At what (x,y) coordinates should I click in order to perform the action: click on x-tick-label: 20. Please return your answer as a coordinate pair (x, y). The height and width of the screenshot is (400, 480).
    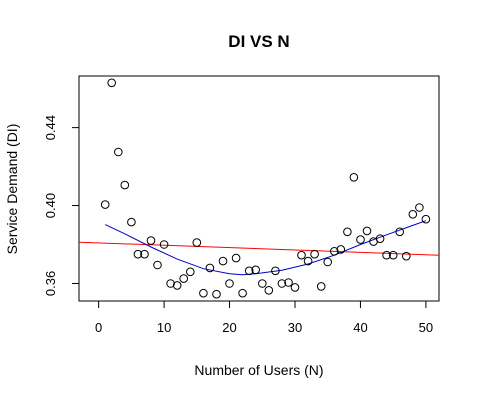
    Looking at the image, I should click on (229, 327).